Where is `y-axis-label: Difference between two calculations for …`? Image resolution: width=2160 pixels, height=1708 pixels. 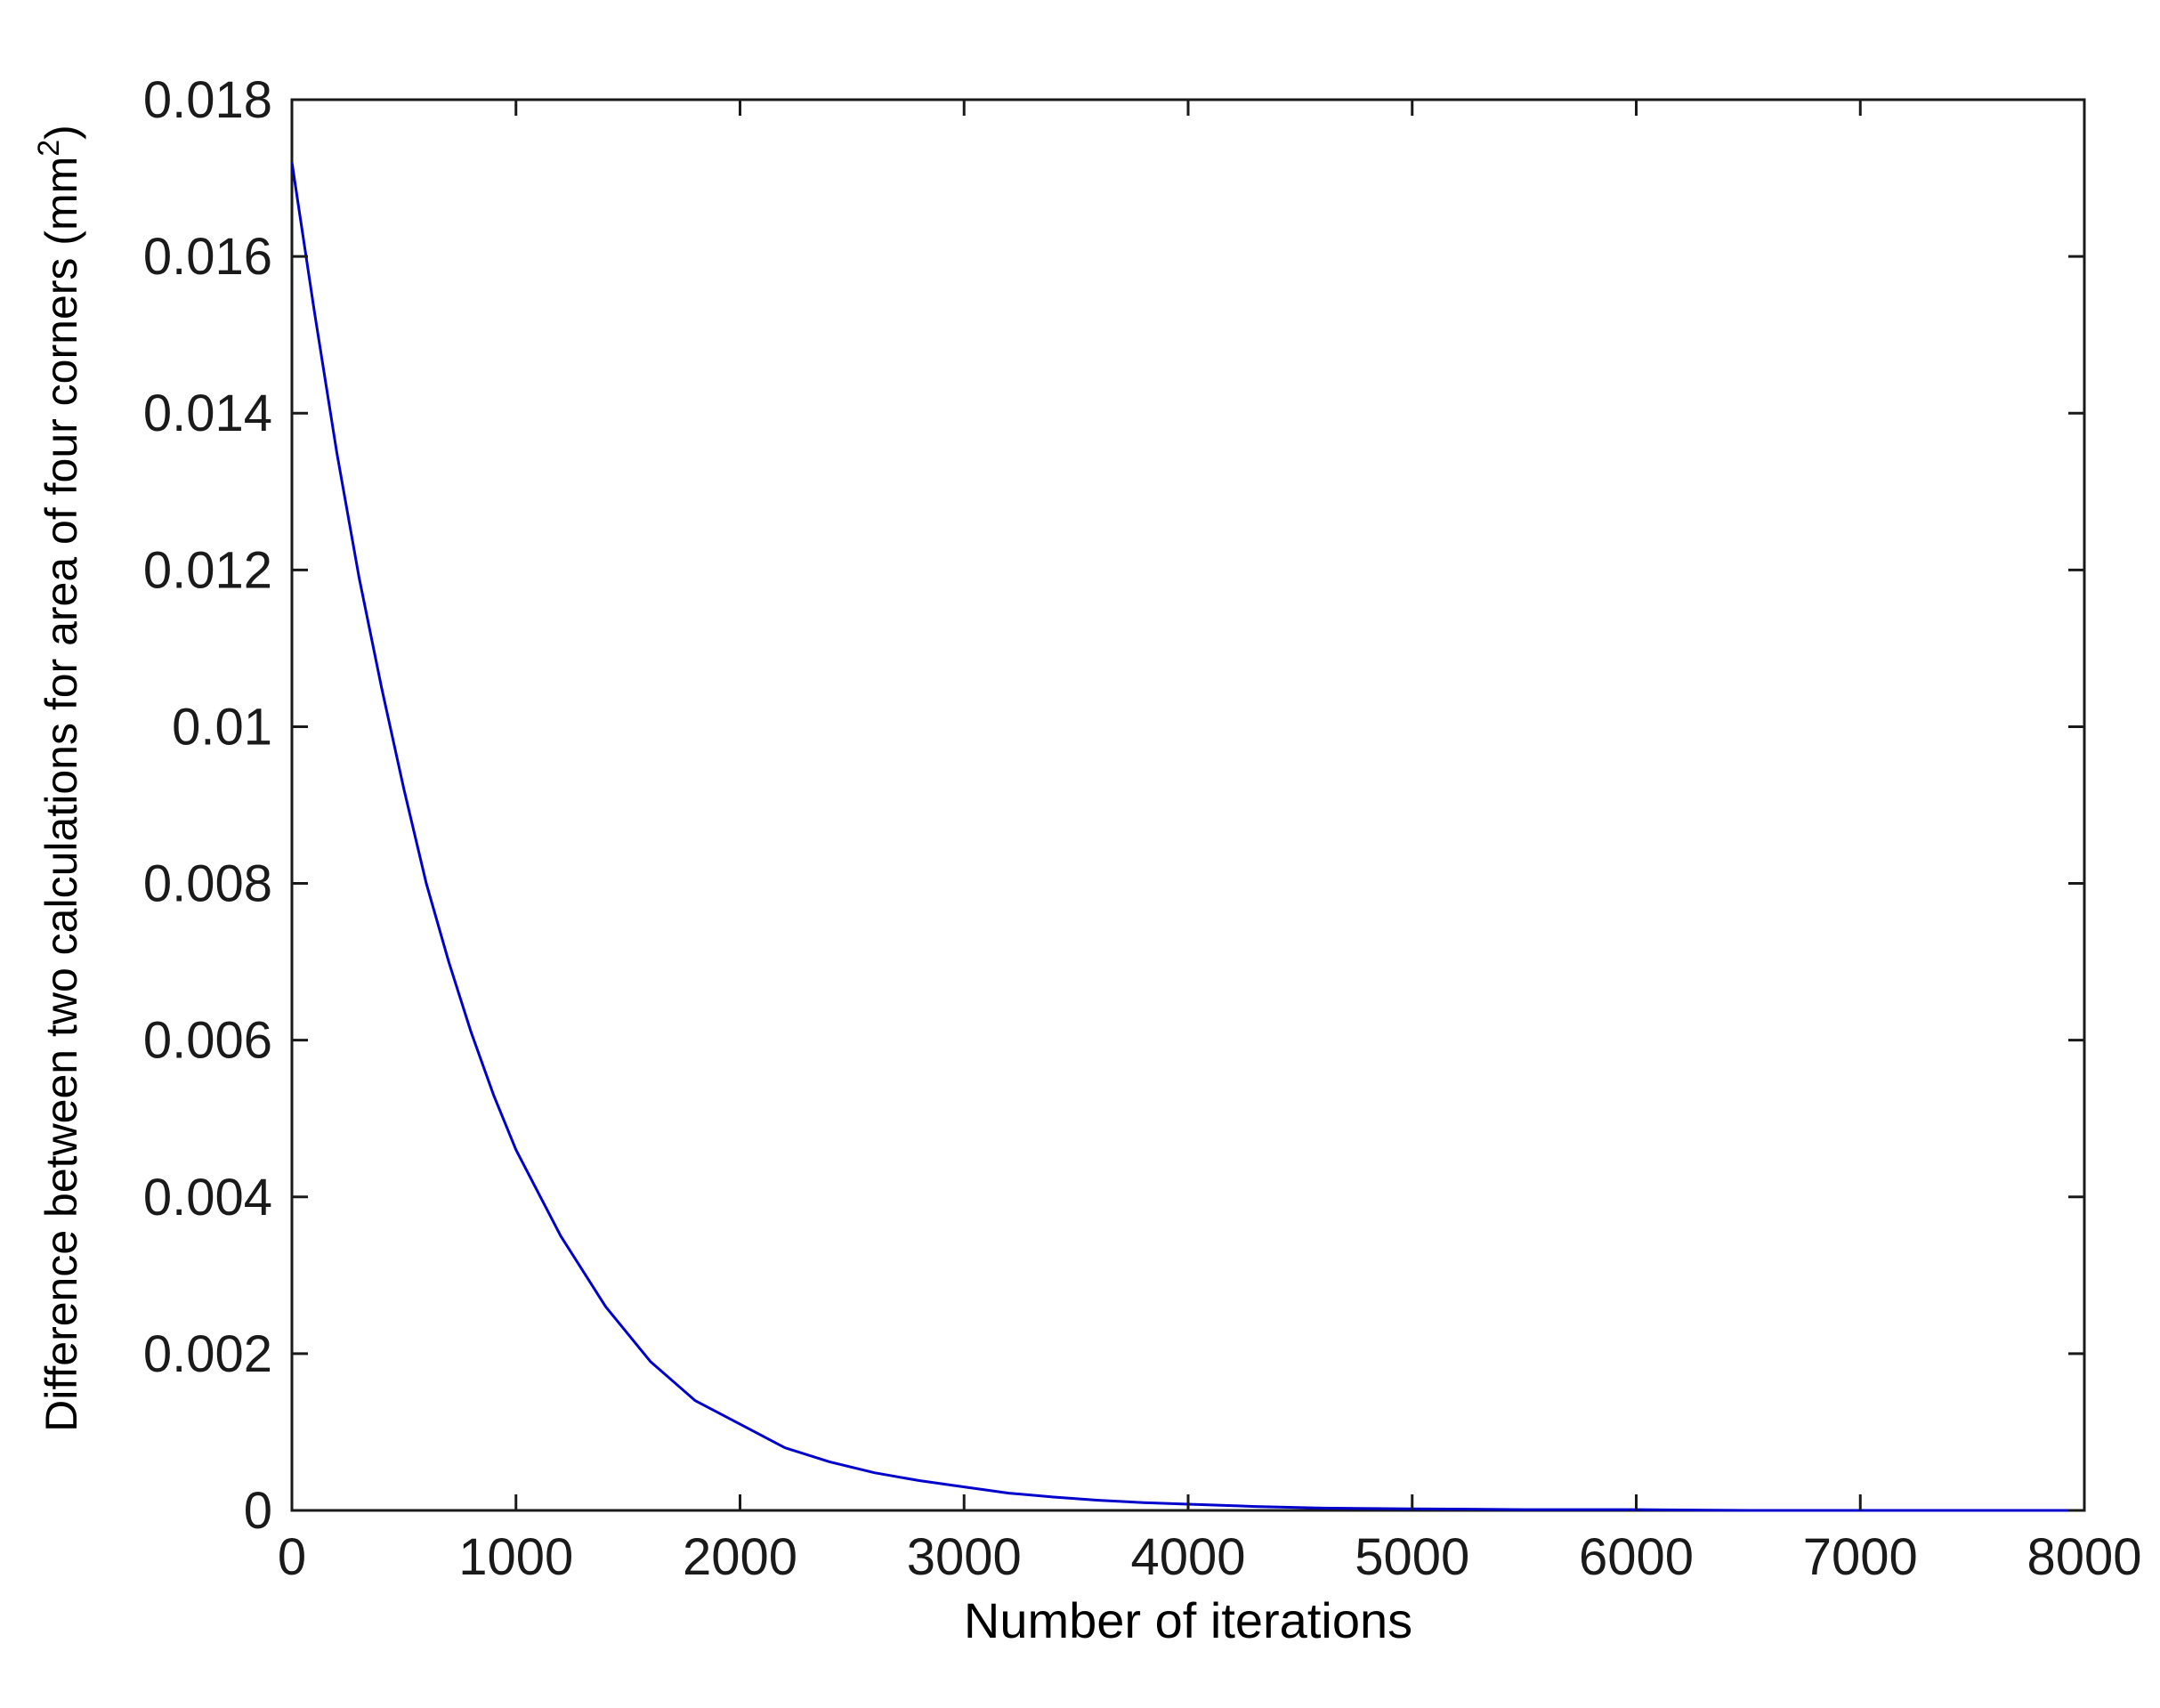 y-axis-label: Difference between two calculations for … is located at coordinates (59, 779).